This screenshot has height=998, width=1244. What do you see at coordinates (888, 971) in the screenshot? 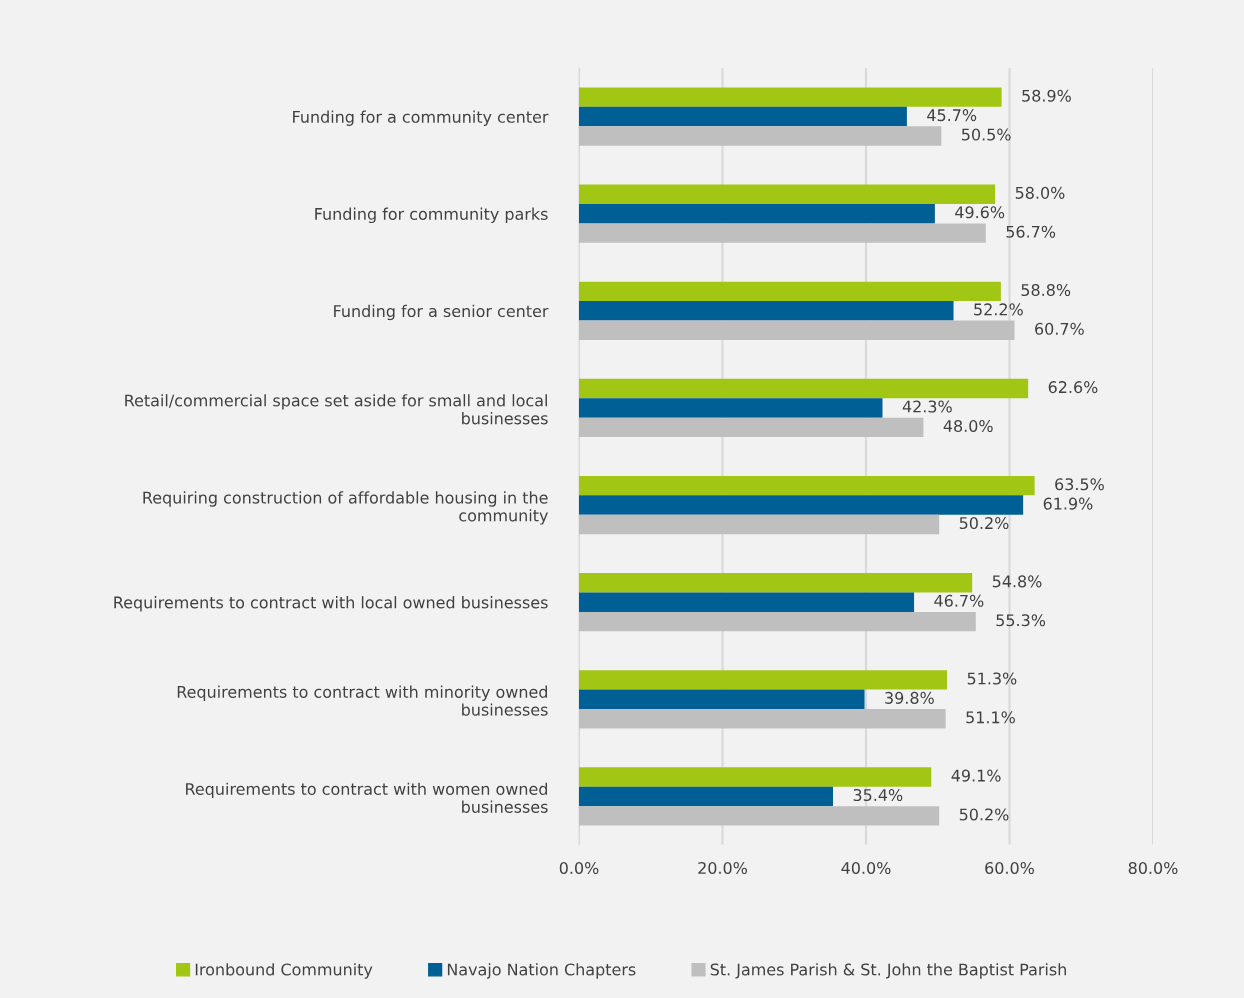
I see `legend-label: St. James Parish & St. John the Baptist Parish` at bounding box center [888, 971].